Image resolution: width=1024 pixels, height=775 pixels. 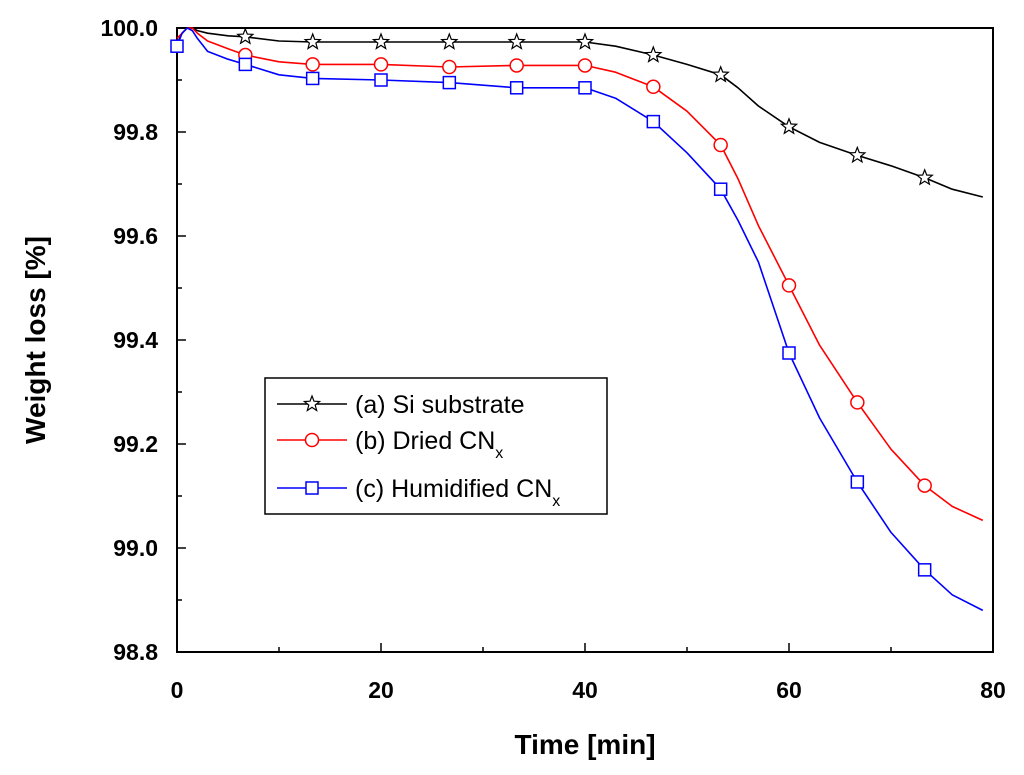 I want to click on legend-symbol-b, so click(x=312, y=440).